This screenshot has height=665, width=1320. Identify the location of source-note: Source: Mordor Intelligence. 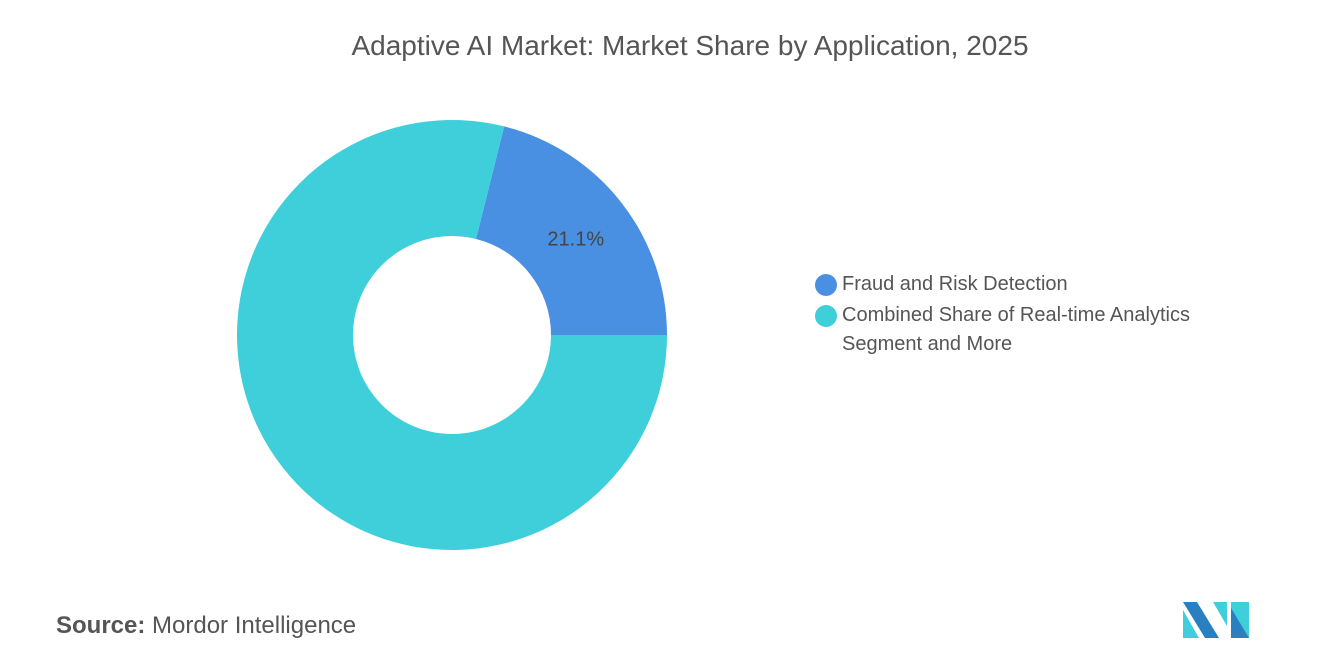
(206, 626).